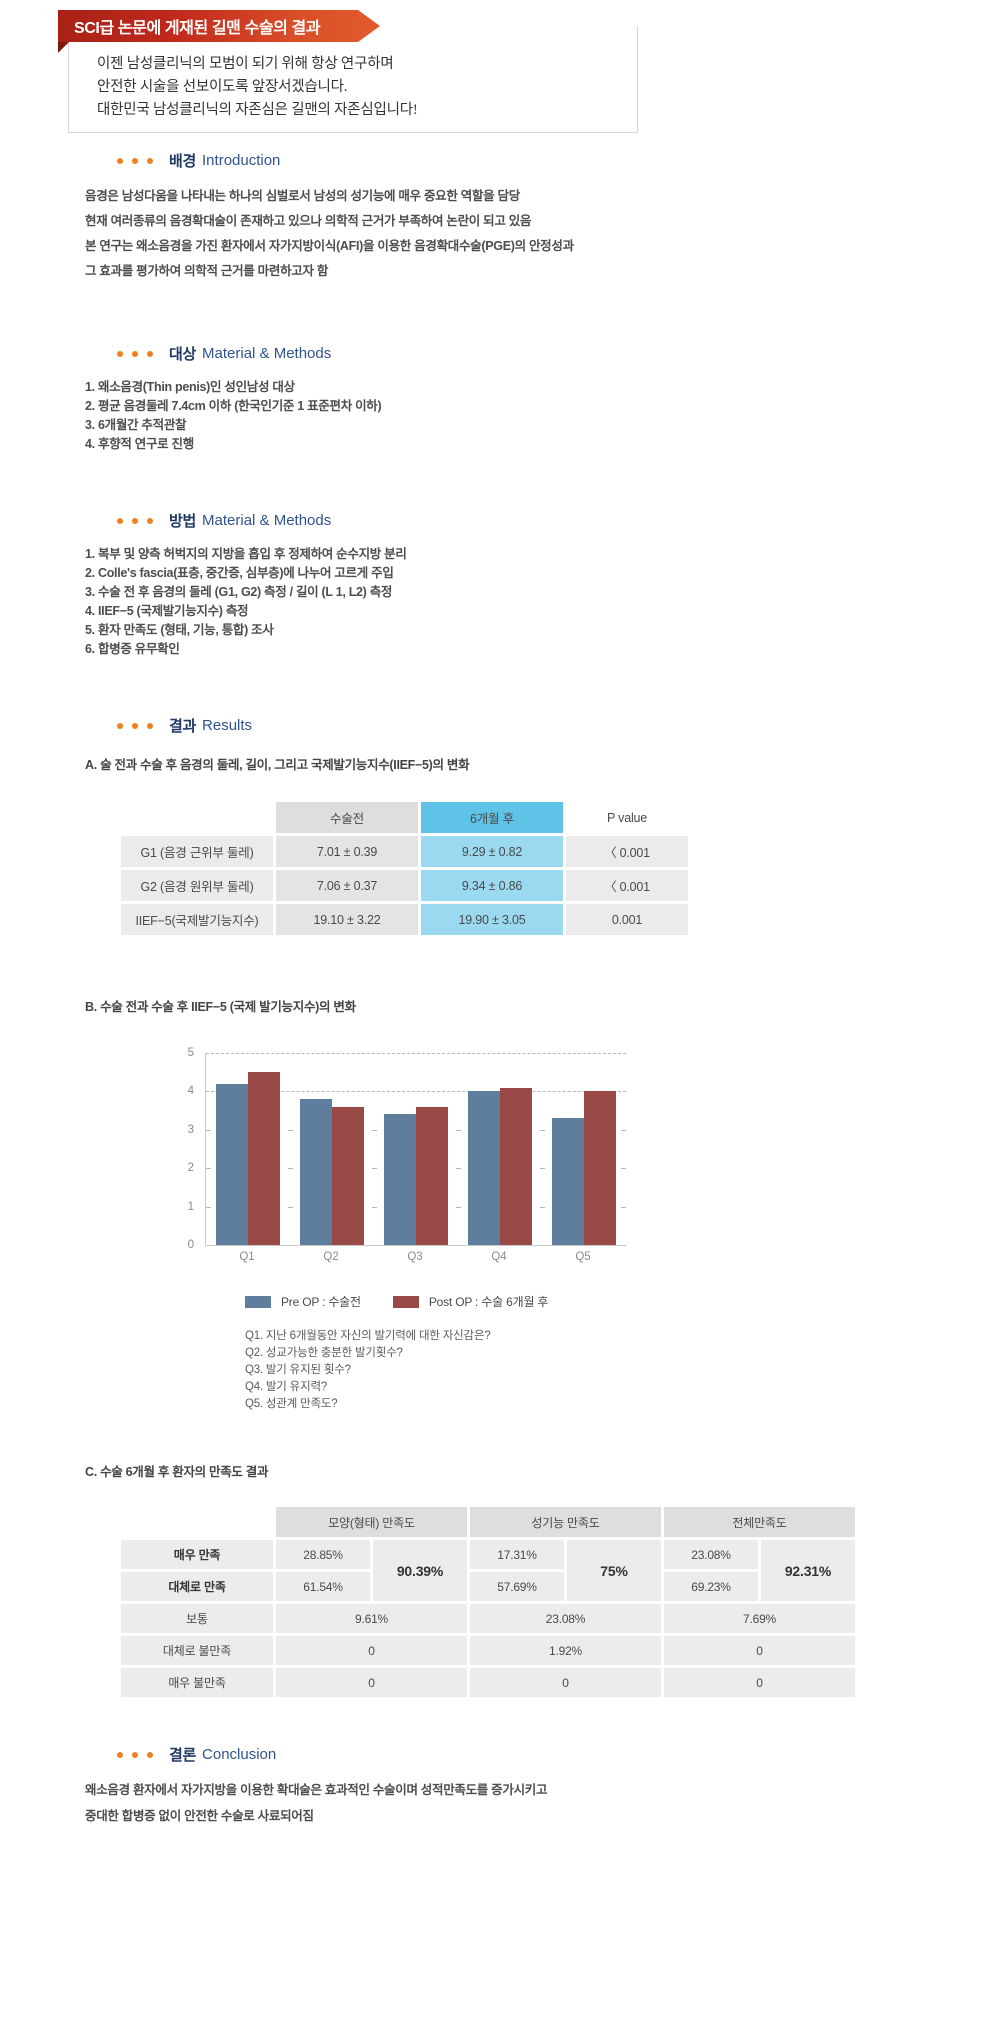 The height and width of the screenshot is (2030, 990). I want to click on table-row: 대체로 불만족 0 1.92% 0, so click(488, 1650).